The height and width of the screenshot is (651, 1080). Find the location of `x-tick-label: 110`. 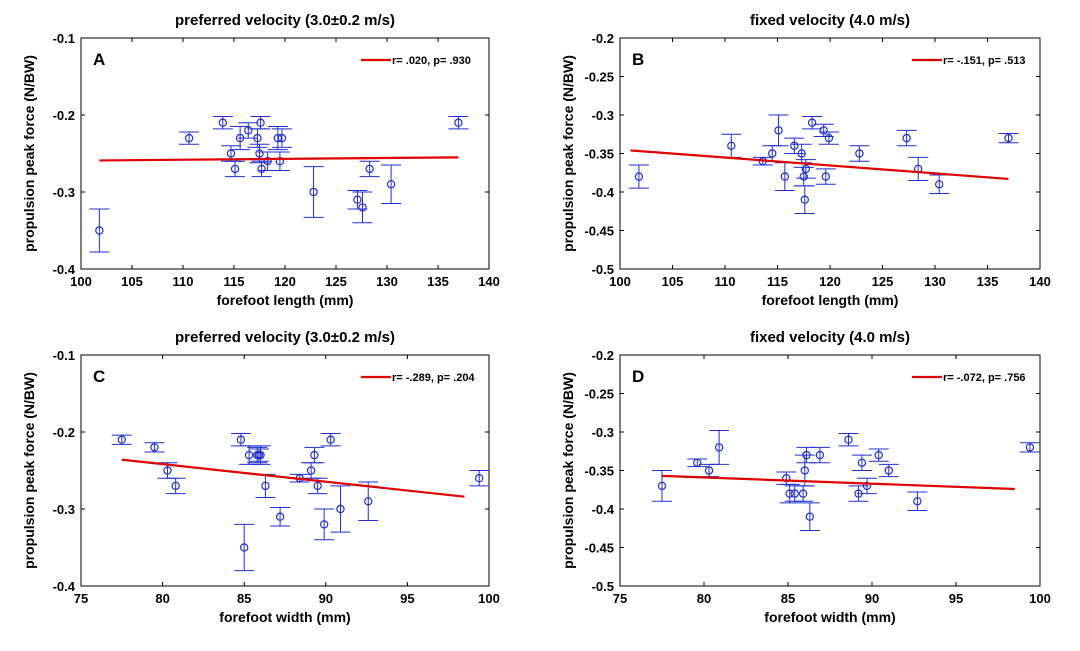

x-tick-label: 110 is located at coordinates (183, 281).